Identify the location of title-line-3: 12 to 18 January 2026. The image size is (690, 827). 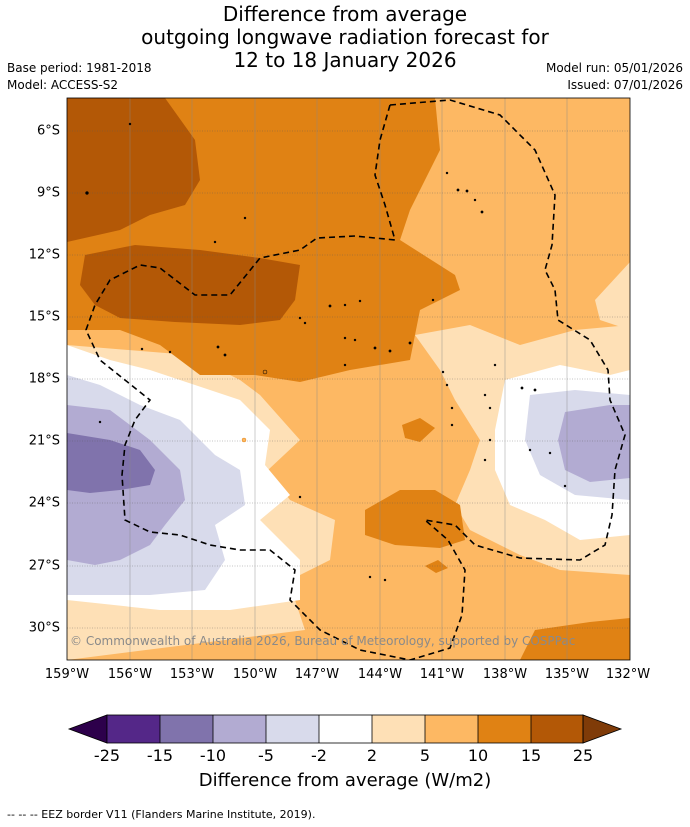
(345, 60).